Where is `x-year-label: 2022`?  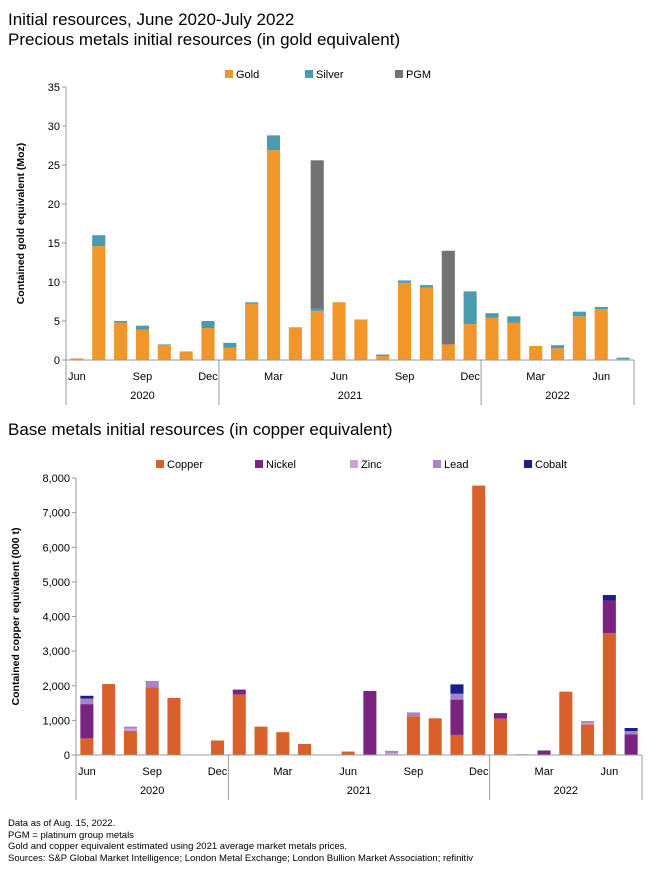
x-year-label: 2022 is located at coordinates (557, 396).